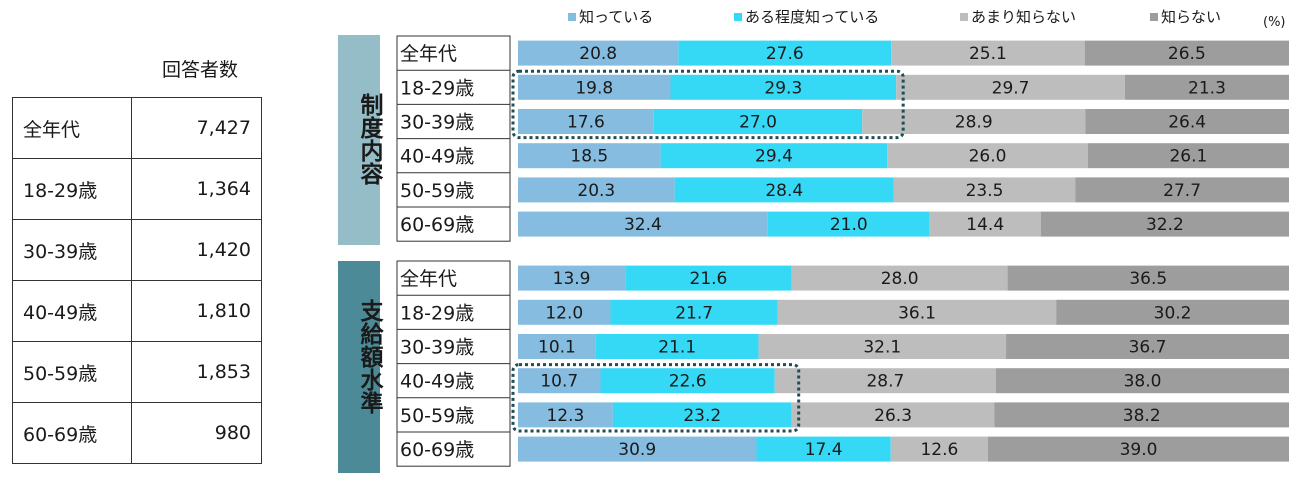  I want to click on data-label: 20.8, so click(598, 54).